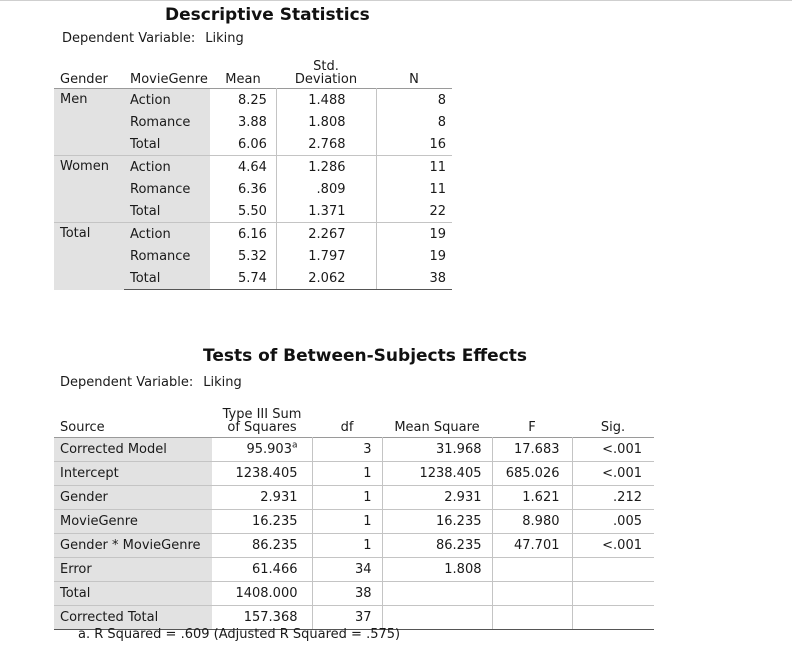 This screenshot has height=670, width=792. I want to click on mean-cell: 5.74, so click(243, 278).